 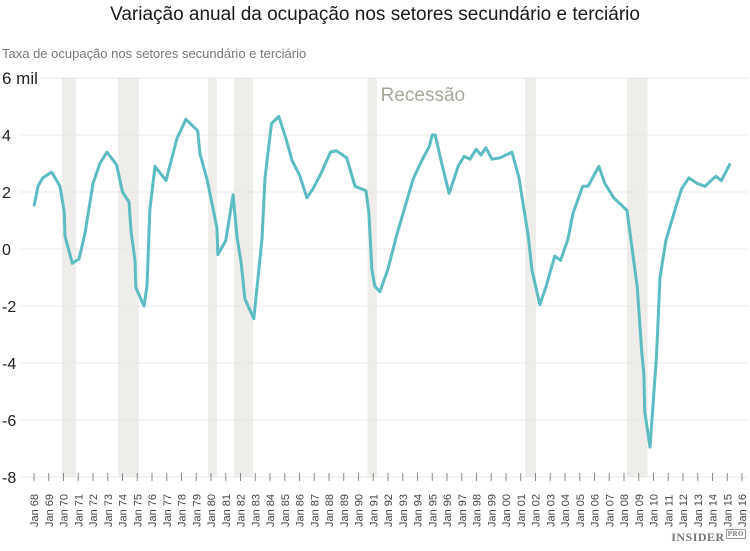 What do you see at coordinates (743, 510) in the screenshot?
I see `x-tick-label: Jan 16` at bounding box center [743, 510].